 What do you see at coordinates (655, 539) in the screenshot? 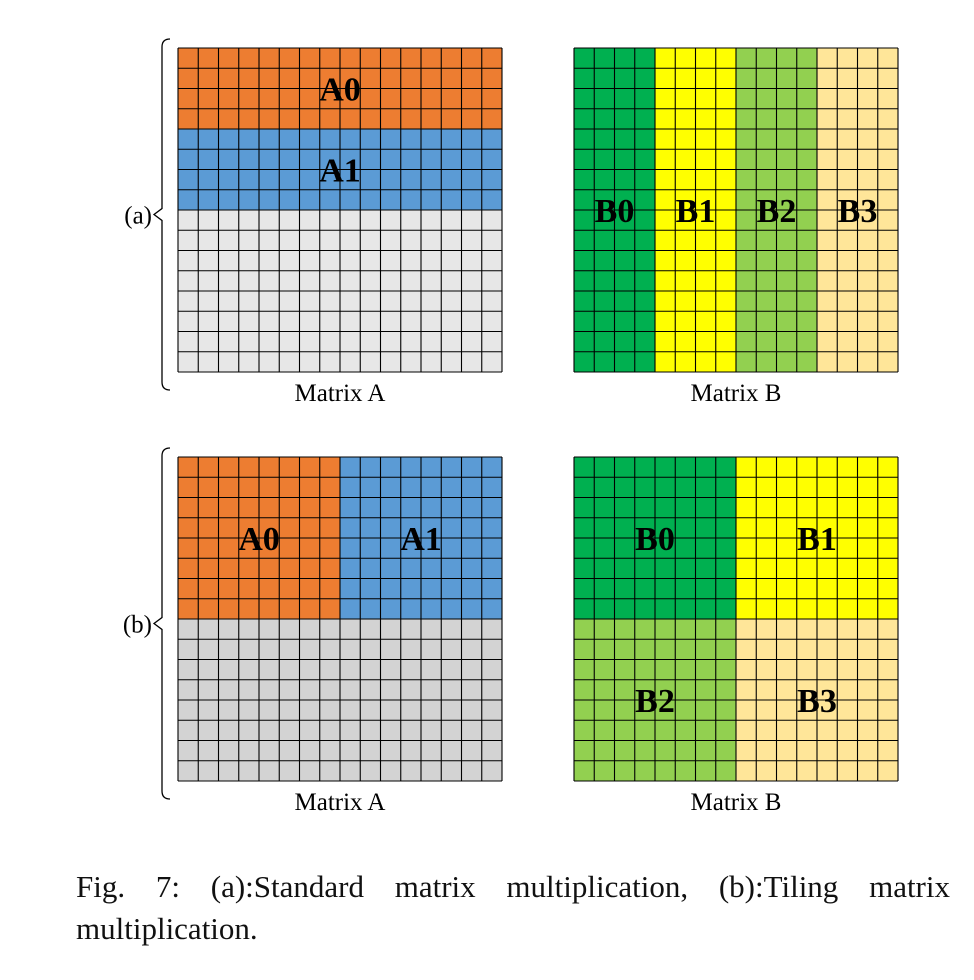
I see `panel-b-matrix-b-label-b0: B0` at bounding box center [655, 539].